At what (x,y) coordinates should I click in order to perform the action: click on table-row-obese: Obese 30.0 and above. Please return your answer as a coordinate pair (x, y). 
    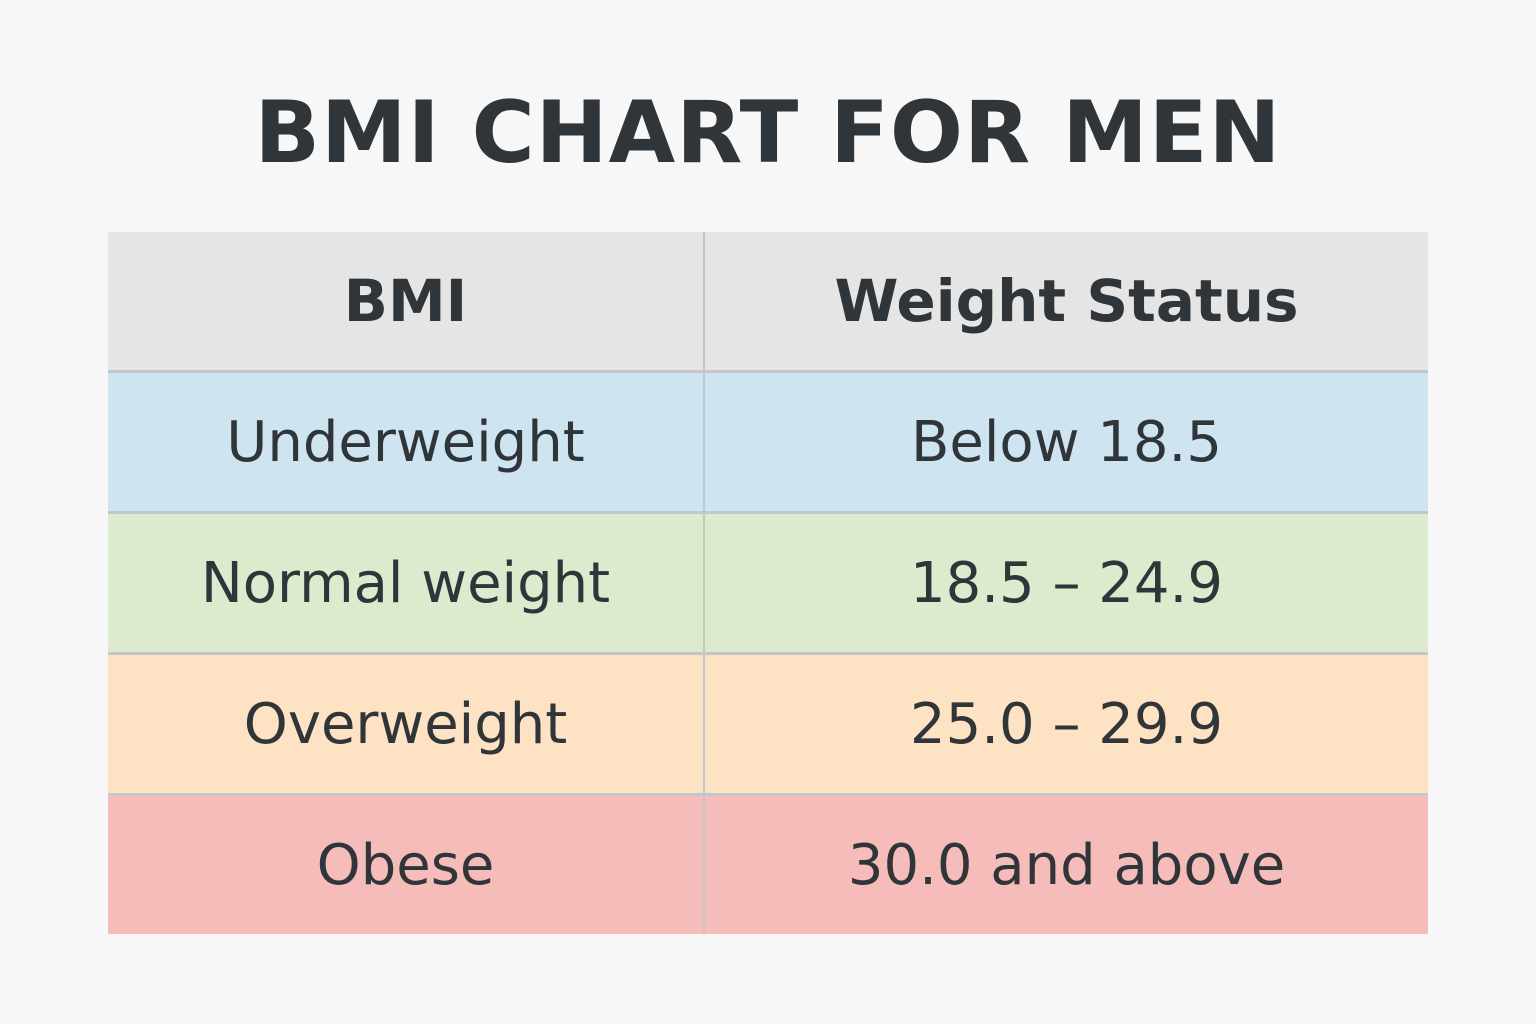
    Looking at the image, I should click on (768, 863).